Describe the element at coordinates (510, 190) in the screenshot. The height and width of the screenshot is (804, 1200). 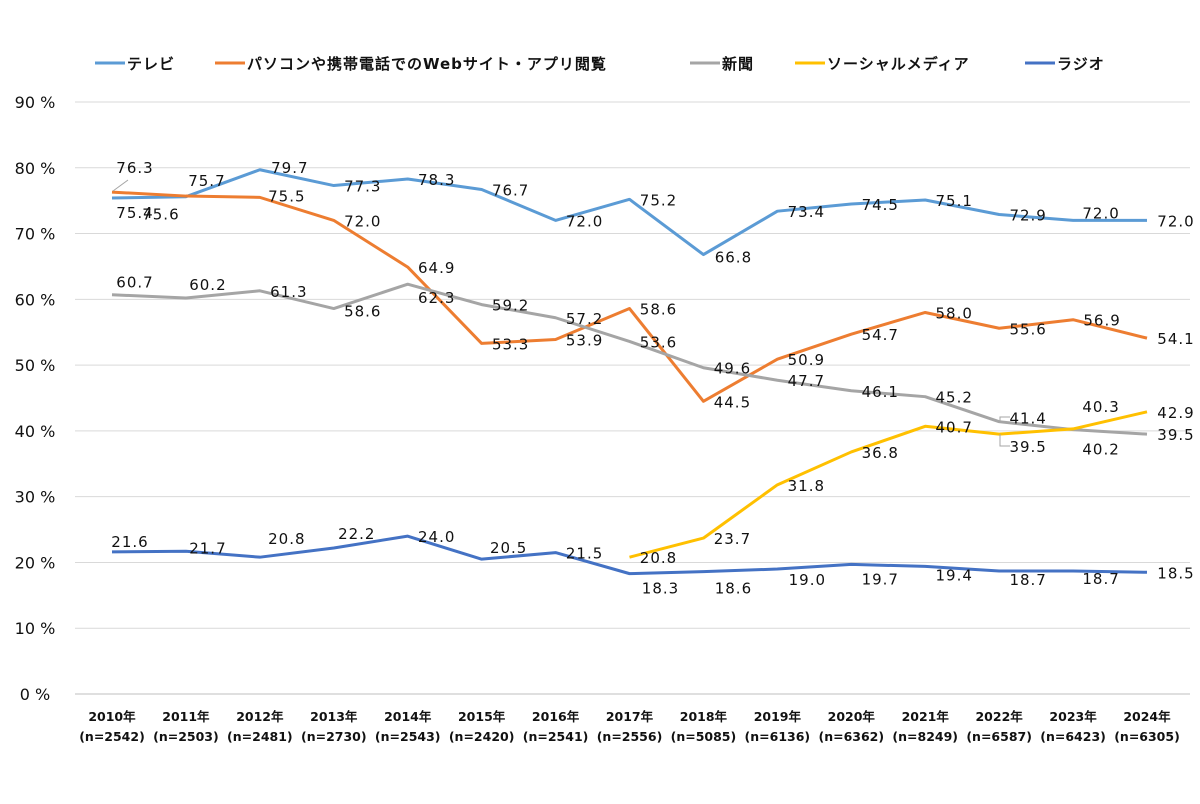
I see `data-label: 76.7` at that location.